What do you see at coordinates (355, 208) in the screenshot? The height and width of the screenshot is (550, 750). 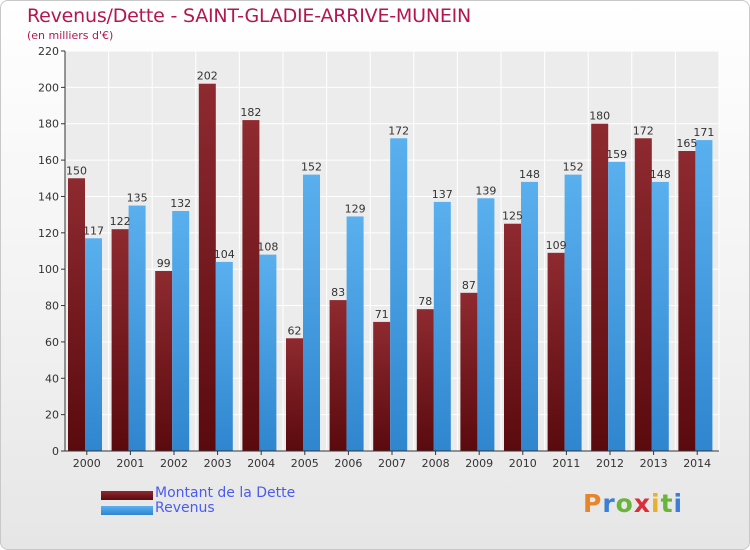 I see `data-label: 129` at bounding box center [355, 208].